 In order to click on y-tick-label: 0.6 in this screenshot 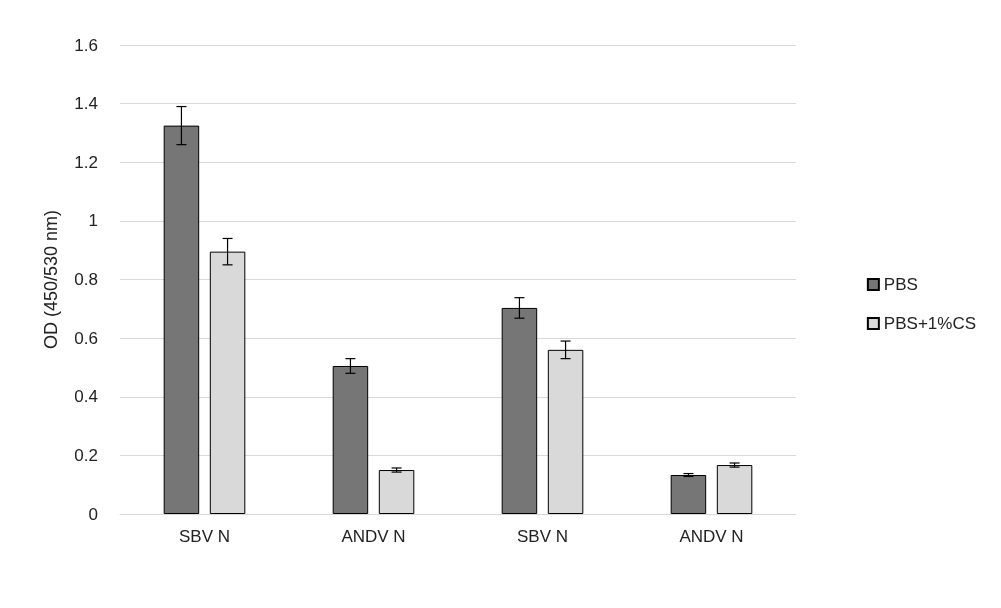, I will do `click(86, 338)`.